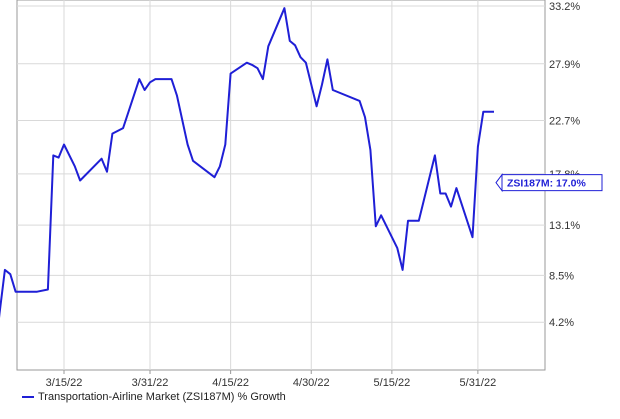 The width and height of the screenshot is (620, 419). Describe the element at coordinates (564, 121) in the screenshot. I see `y-tick-label: 22.7%` at that location.